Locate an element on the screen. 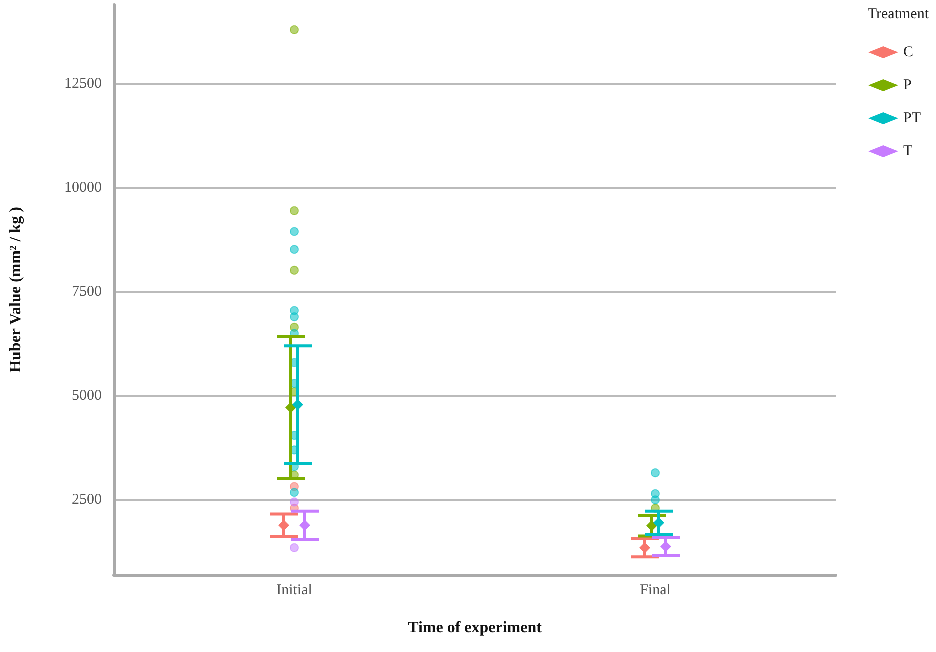 The width and height of the screenshot is (936, 652). x-tick-label: Final is located at coordinates (655, 590).